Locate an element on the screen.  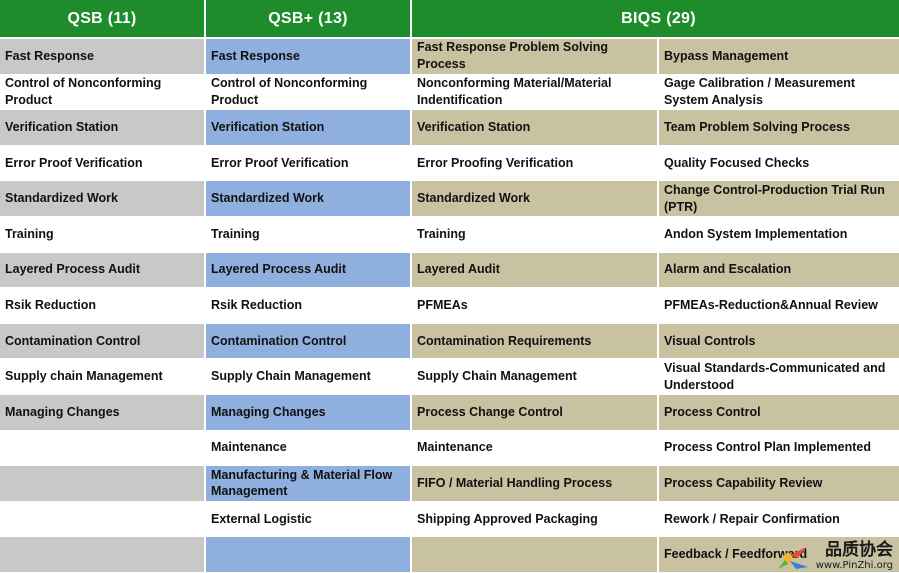
qsb-cell: Managing Changes is located at coordinates (102, 412).